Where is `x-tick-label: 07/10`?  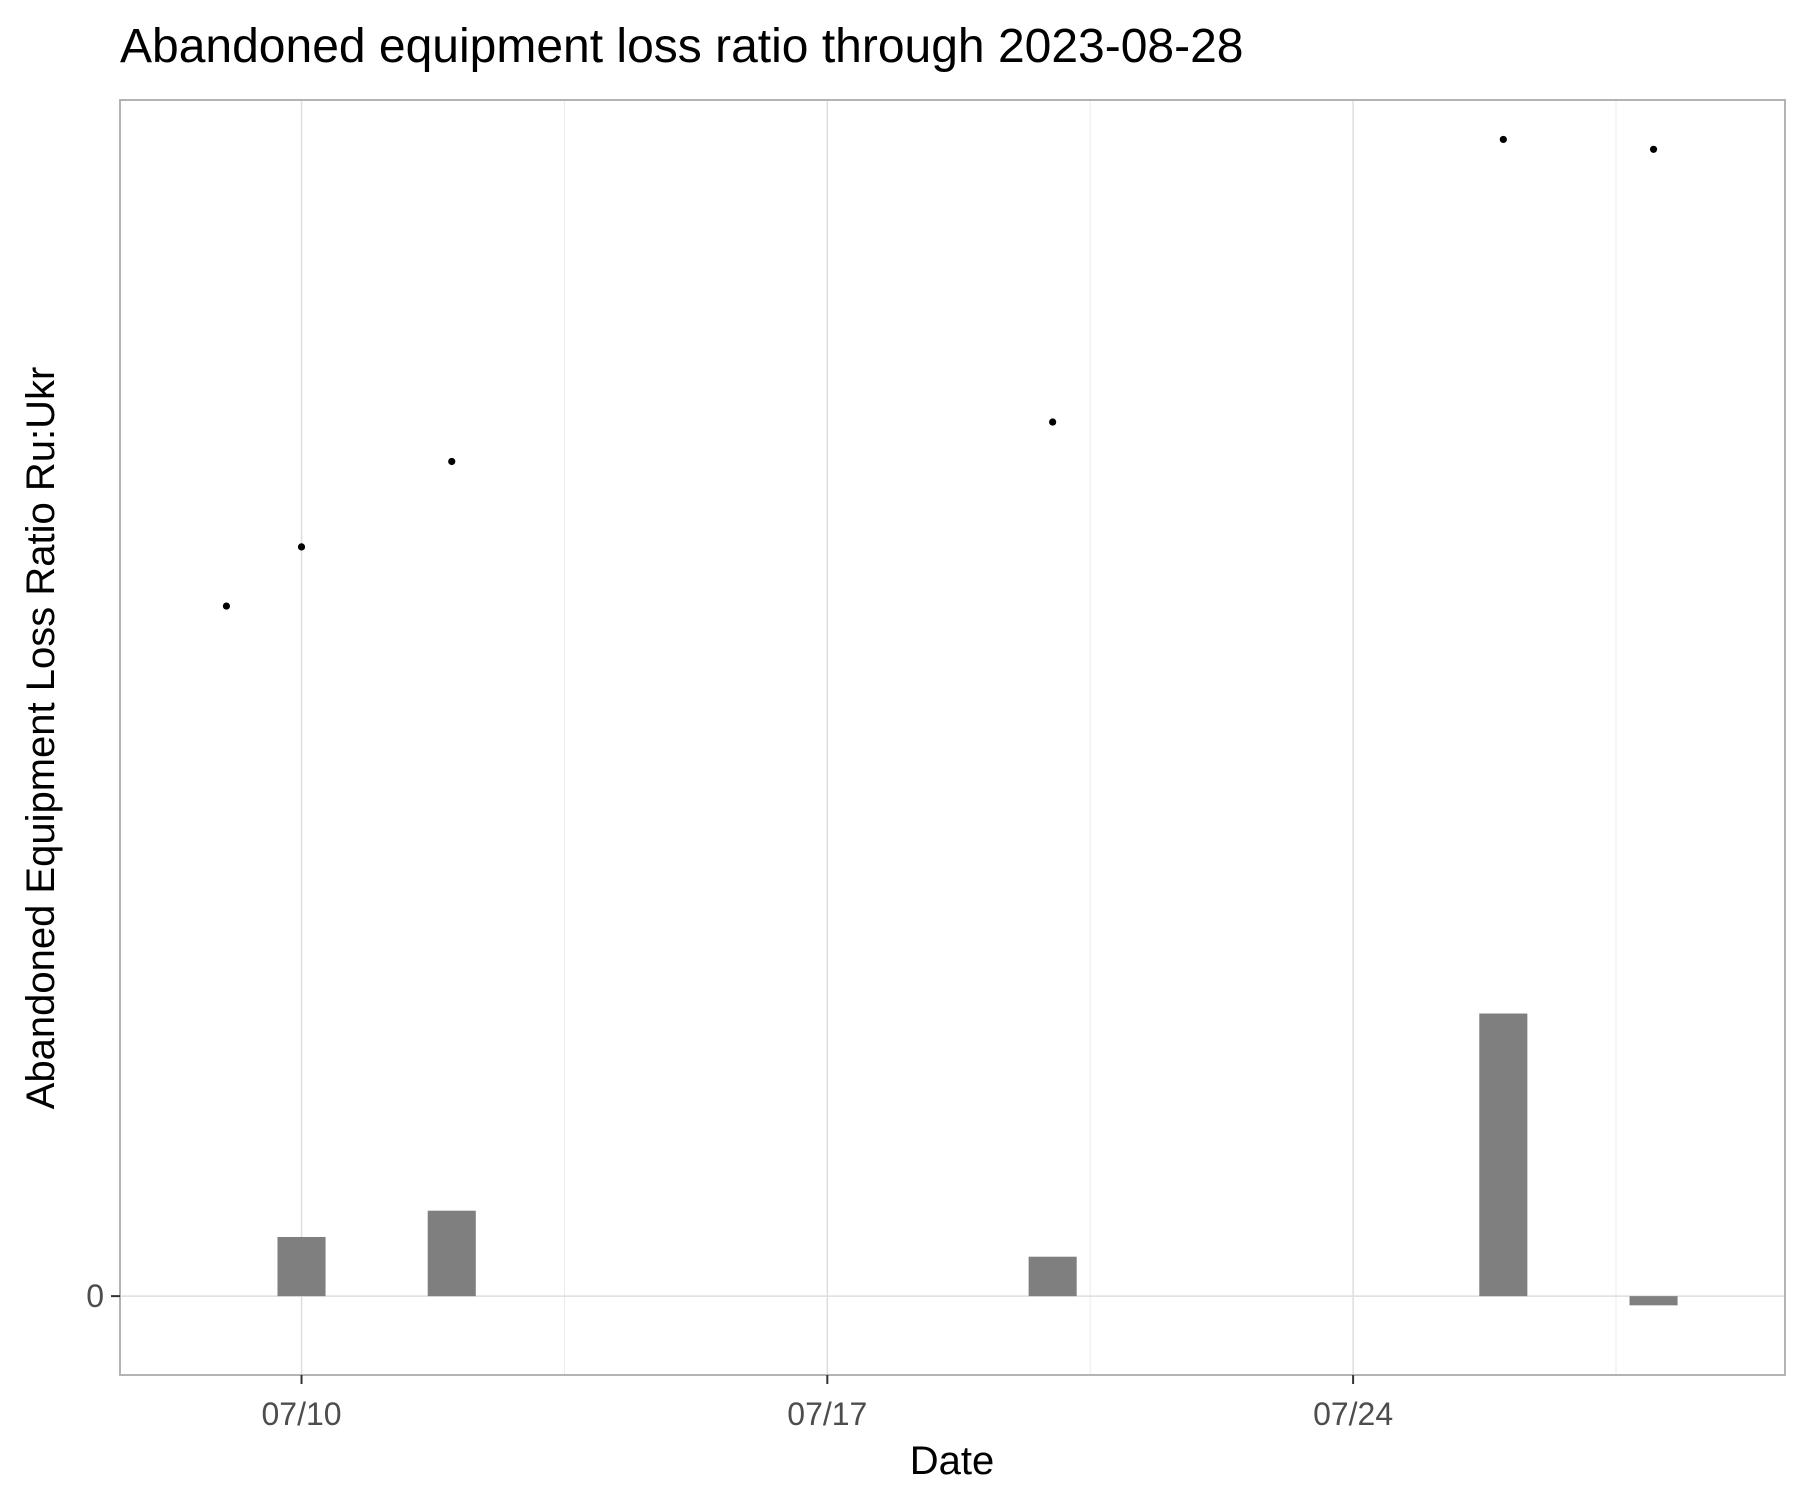
x-tick-label: 07/10 is located at coordinates (301, 1414).